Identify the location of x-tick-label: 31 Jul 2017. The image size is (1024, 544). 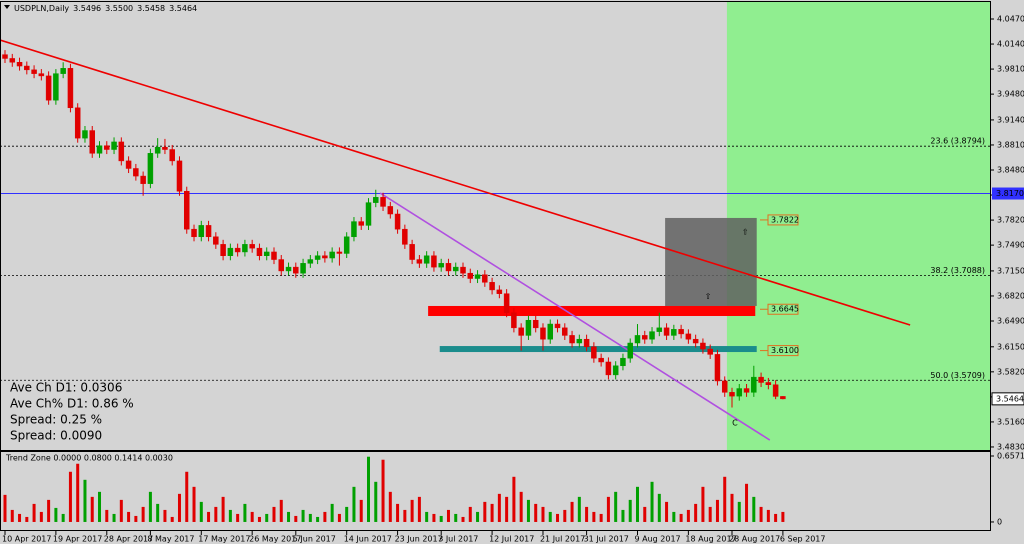
(606, 539).